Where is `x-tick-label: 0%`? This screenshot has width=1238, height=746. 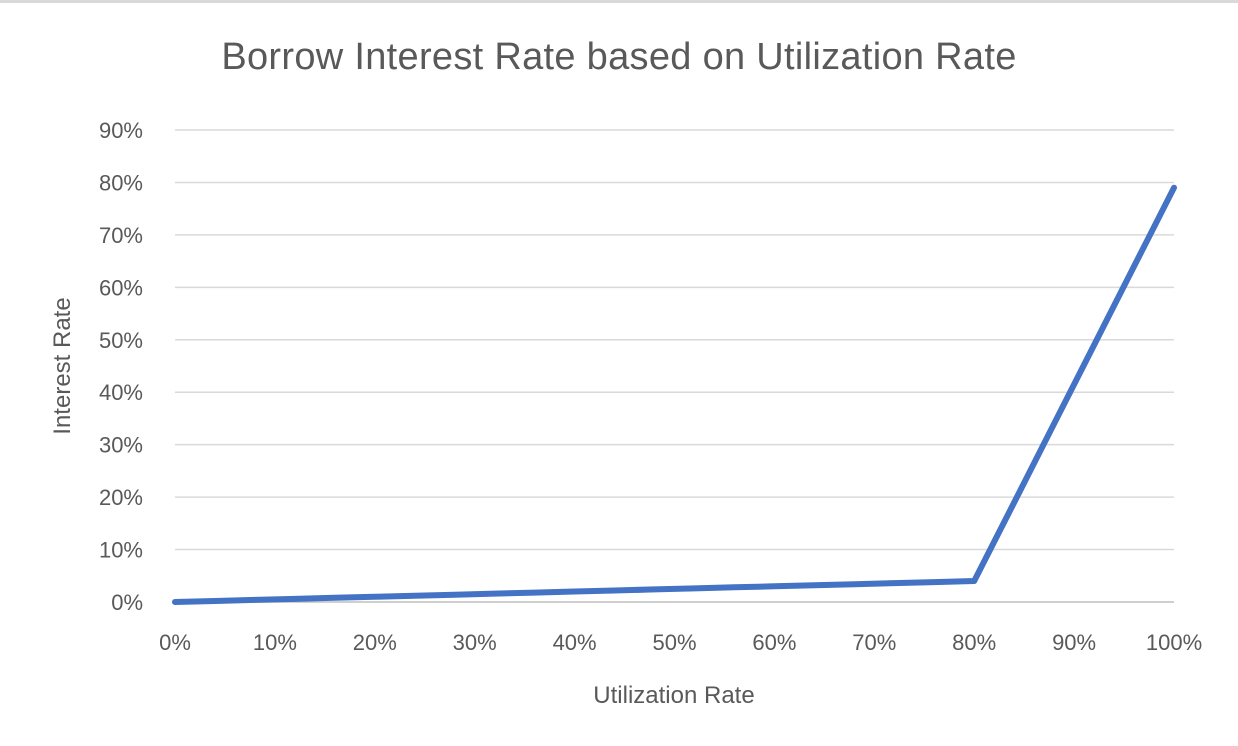 x-tick-label: 0% is located at coordinates (175, 642).